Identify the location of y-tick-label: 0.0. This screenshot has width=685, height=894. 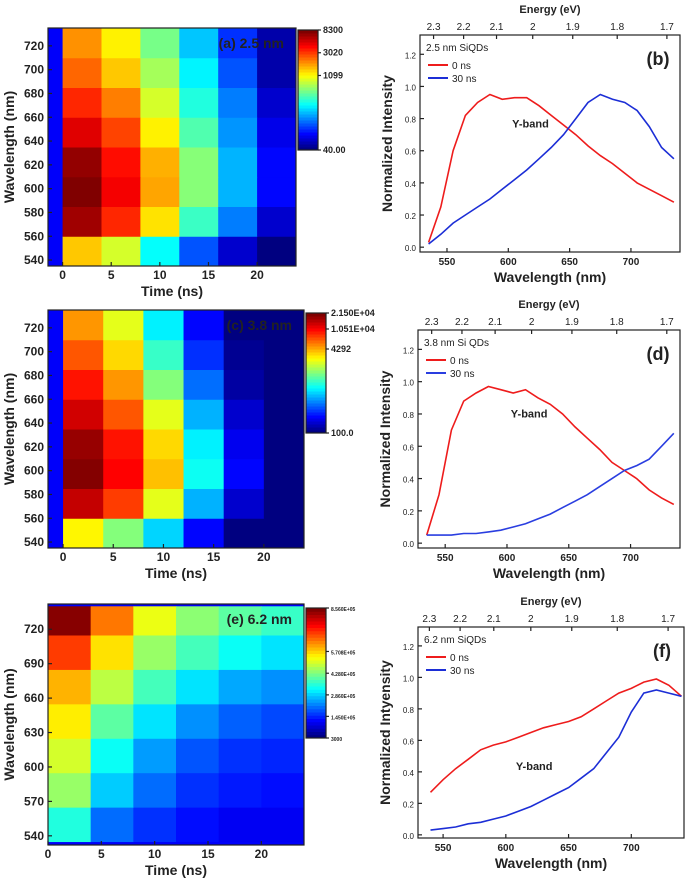
(411, 248).